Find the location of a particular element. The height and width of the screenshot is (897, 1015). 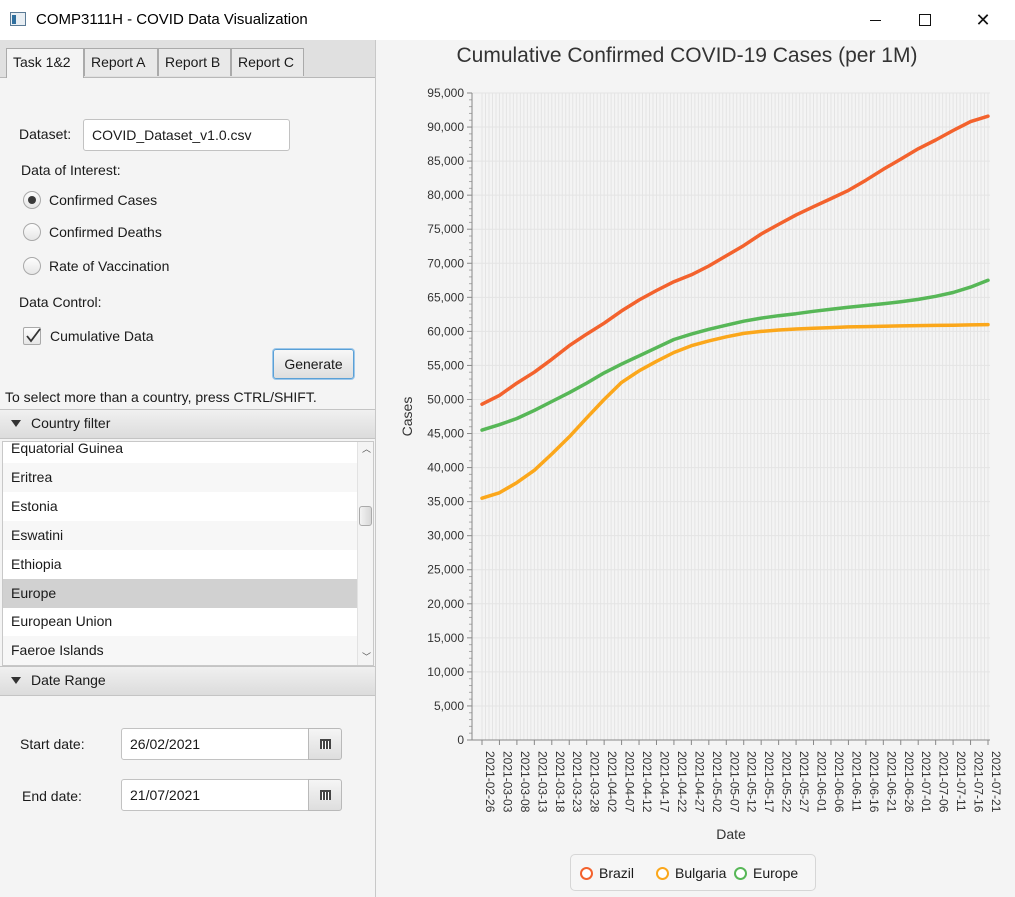

y-tick-label: 35,000 is located at coordinates (445, 502).